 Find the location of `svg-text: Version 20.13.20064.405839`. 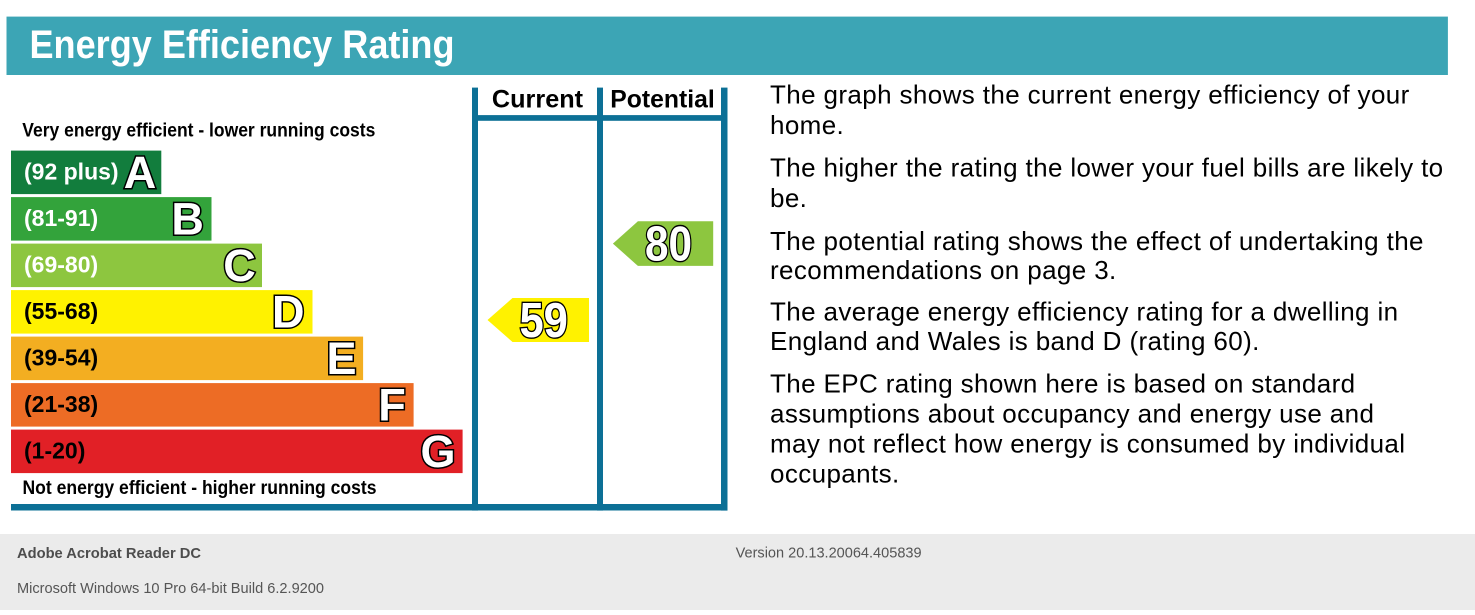

svg-text: Version 20.13.20064.405839 is located at coordinates (829, 553).